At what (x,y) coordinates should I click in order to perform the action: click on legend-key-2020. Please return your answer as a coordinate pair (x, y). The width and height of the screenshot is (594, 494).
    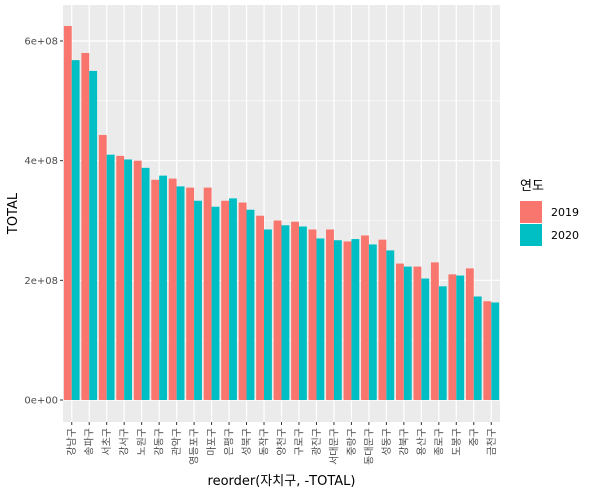
    Looking at the image, I should click on (531, 235).